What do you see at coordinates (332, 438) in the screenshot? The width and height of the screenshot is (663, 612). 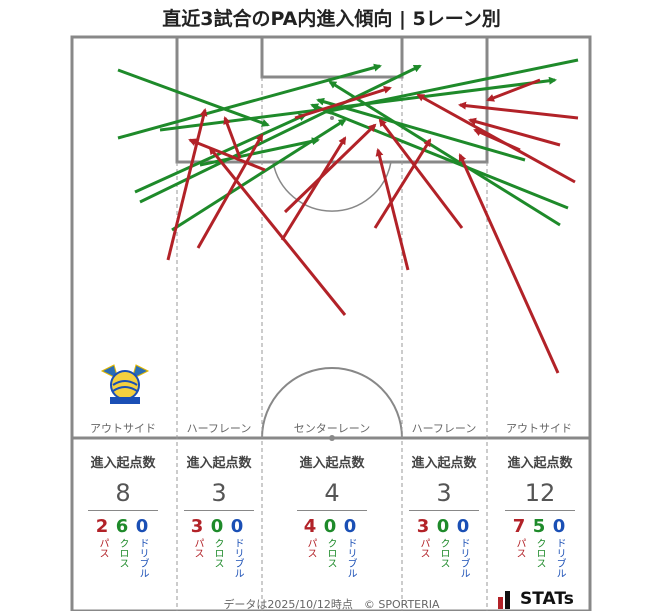 I see `center-spot` at bounding box center [332, 438].